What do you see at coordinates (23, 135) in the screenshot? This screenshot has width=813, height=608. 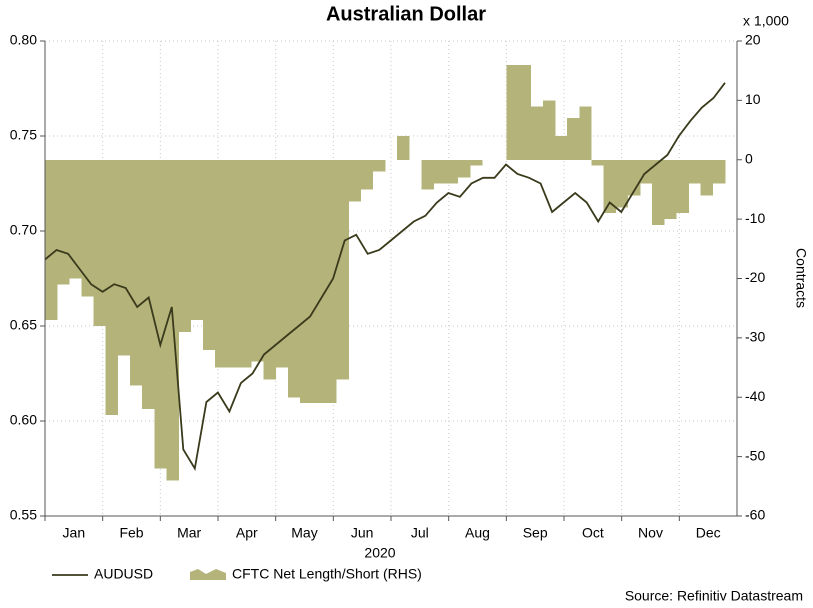 I see `y-tick-label: 0.75` at bounding box center [23, 135].